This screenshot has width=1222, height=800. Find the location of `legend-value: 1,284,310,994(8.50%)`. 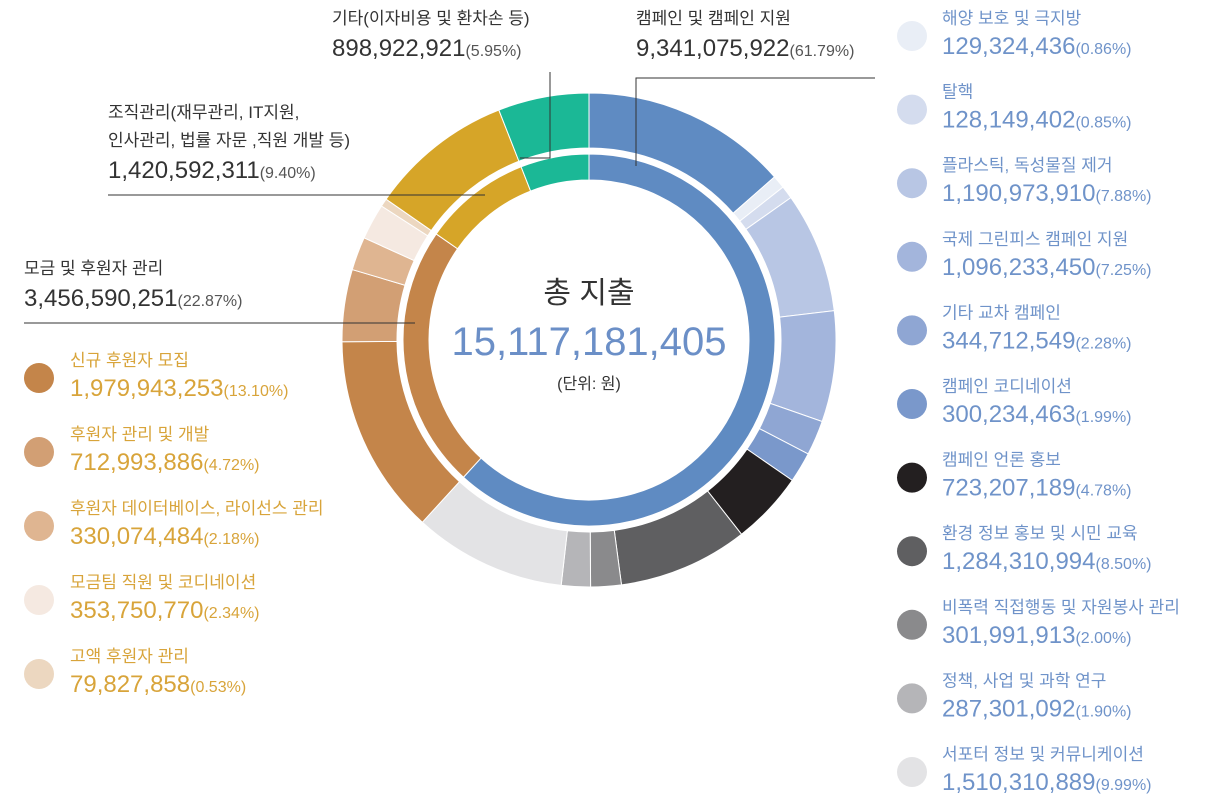

legend-value: 1,284,310,994(8.50%) is located at coordinates (1047, 561).